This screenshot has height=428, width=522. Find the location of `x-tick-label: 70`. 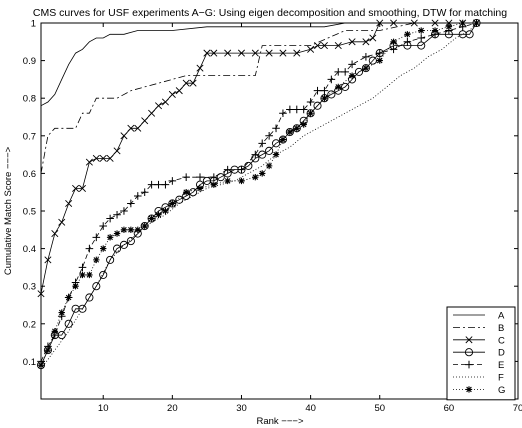

x-tick-label: 70 is located at coordinates (517, 408).